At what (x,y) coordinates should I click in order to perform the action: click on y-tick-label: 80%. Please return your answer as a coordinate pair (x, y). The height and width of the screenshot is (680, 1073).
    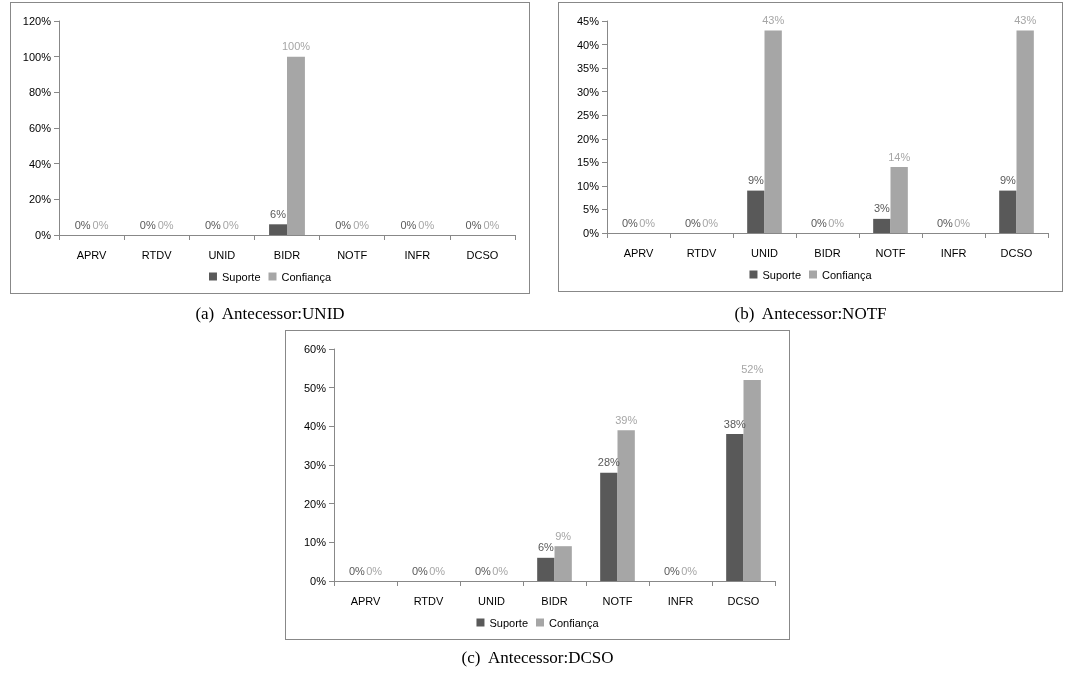
    Looking at the image, I should click on (40, 92).